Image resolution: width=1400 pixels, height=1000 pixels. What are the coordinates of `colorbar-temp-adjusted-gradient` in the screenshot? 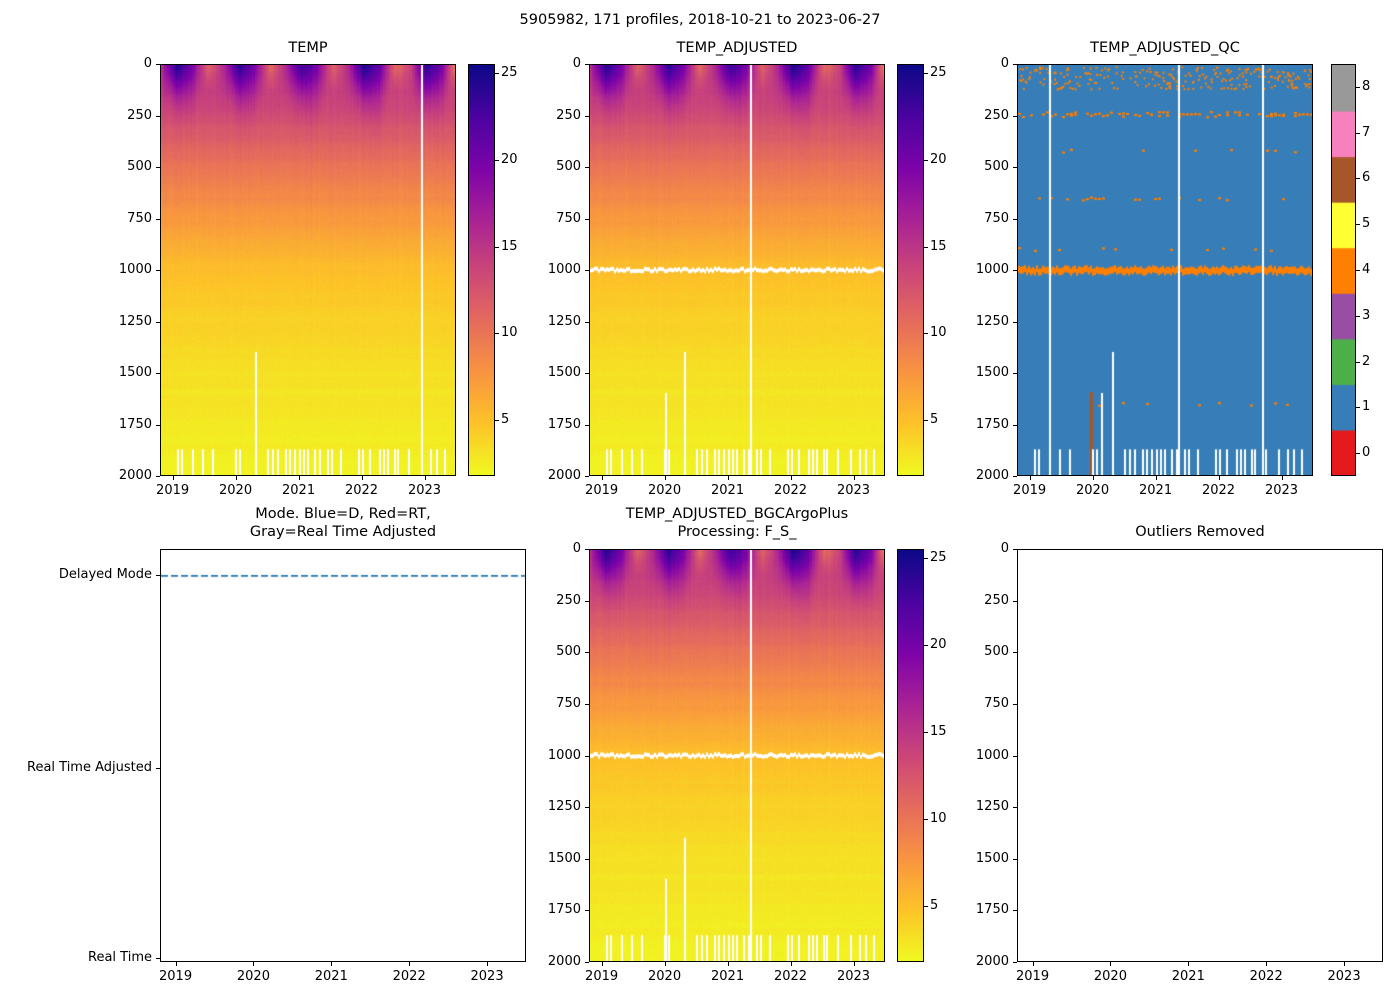 It's located at (910, 270).